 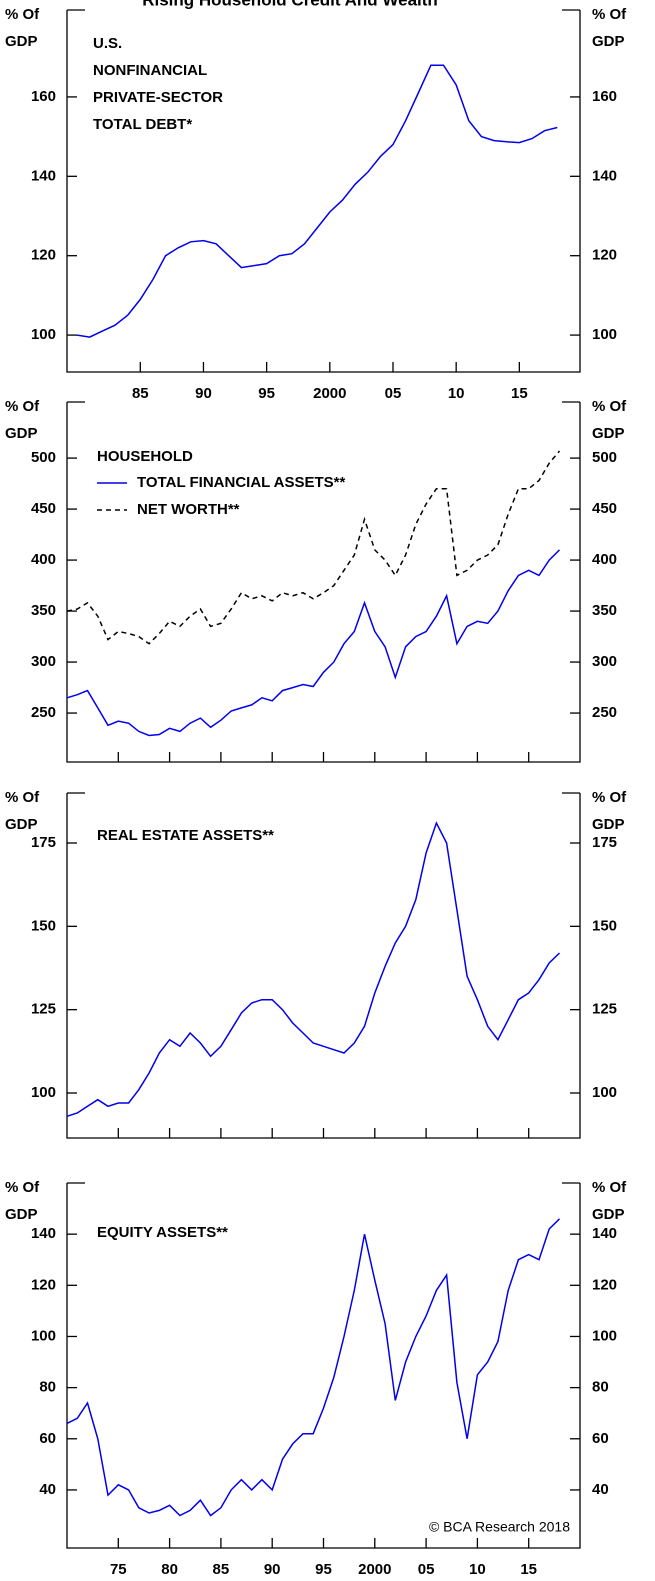 I want to click on y2-tick-label: 400, so click(x=604, y=559).